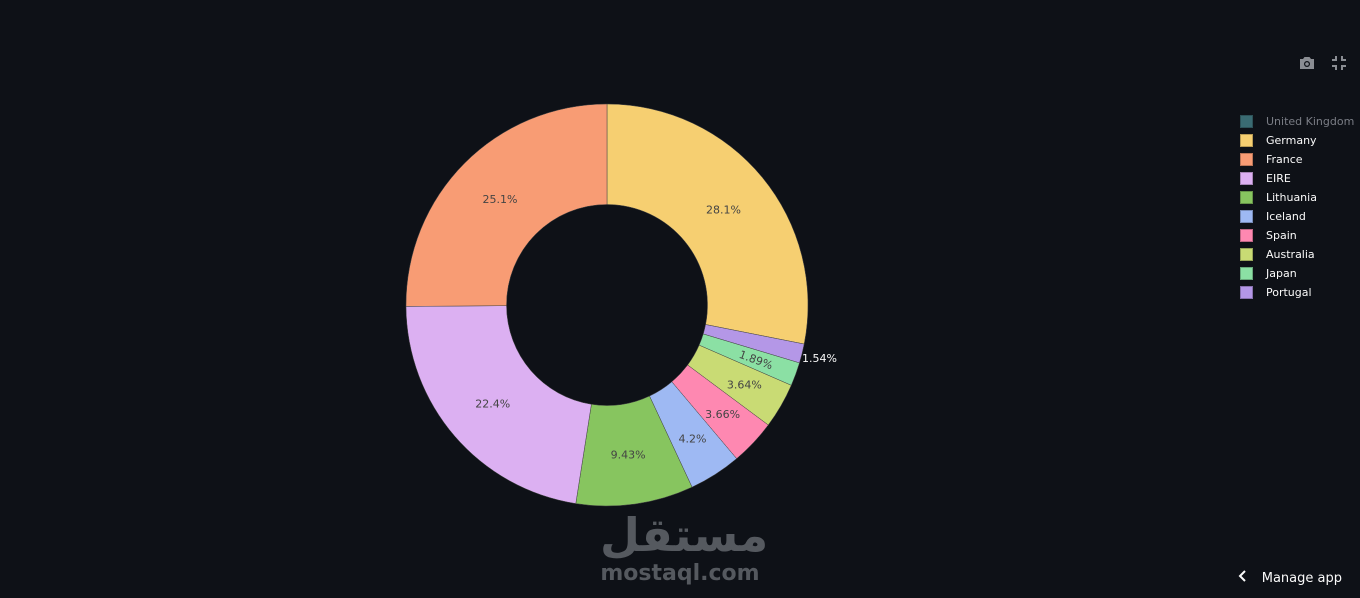 This screenshot has height=598, width=1360. Describe the element at coordinates (693, 439) in the screenshot. I see `slice-label: 4.2%` at that location.